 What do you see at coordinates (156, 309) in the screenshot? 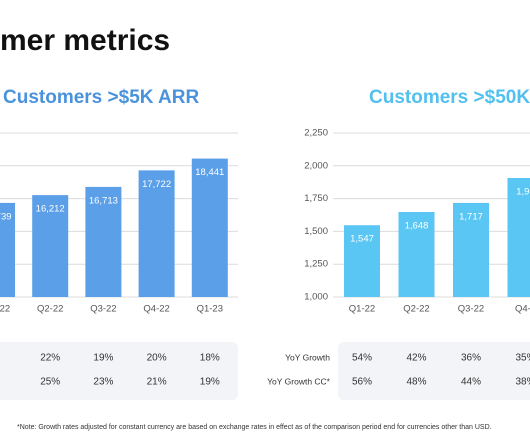
I see `x-tick-label: Q4-22` at bounding box center [156, 309].